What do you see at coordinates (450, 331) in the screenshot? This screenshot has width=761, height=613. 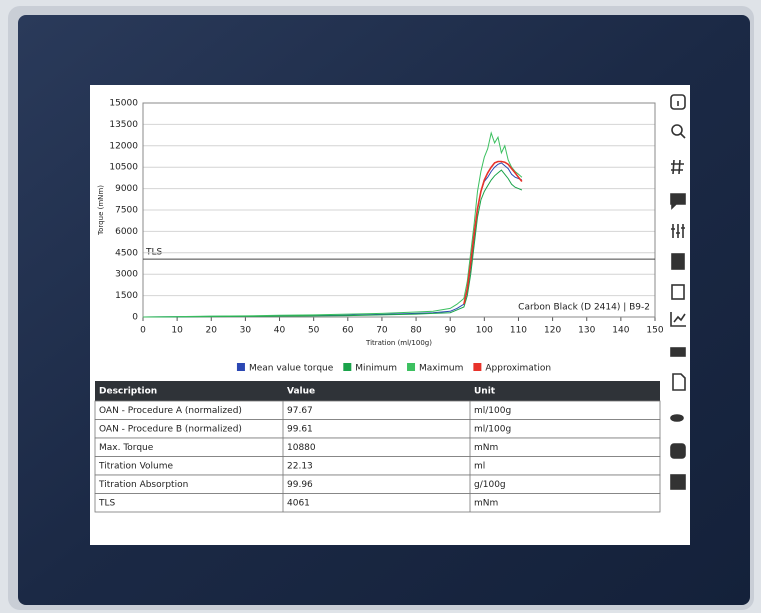 I see `x-tick-label: 90` at bounding box center [450, 331].